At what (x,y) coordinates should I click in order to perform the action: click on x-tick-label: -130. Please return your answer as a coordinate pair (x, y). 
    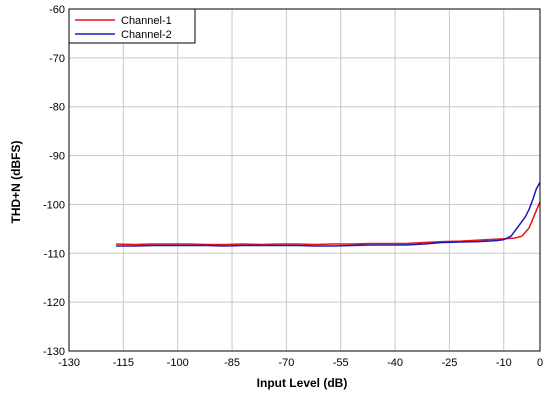
    Looking at the image, I should click on (69, 363).